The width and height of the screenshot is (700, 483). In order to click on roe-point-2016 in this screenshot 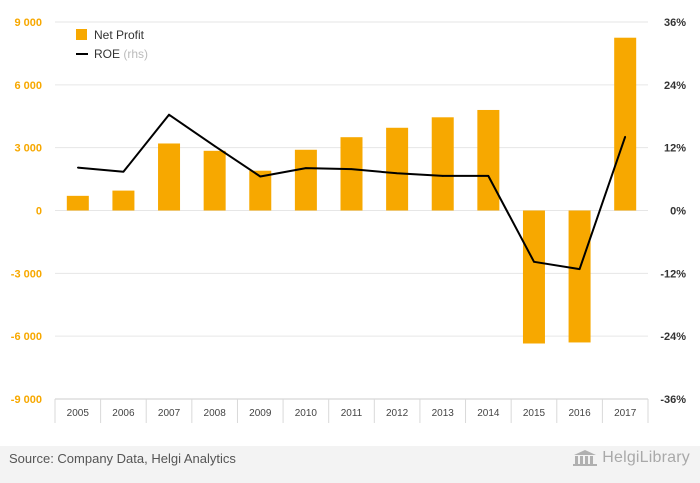, I will do `click(579, 269)`.